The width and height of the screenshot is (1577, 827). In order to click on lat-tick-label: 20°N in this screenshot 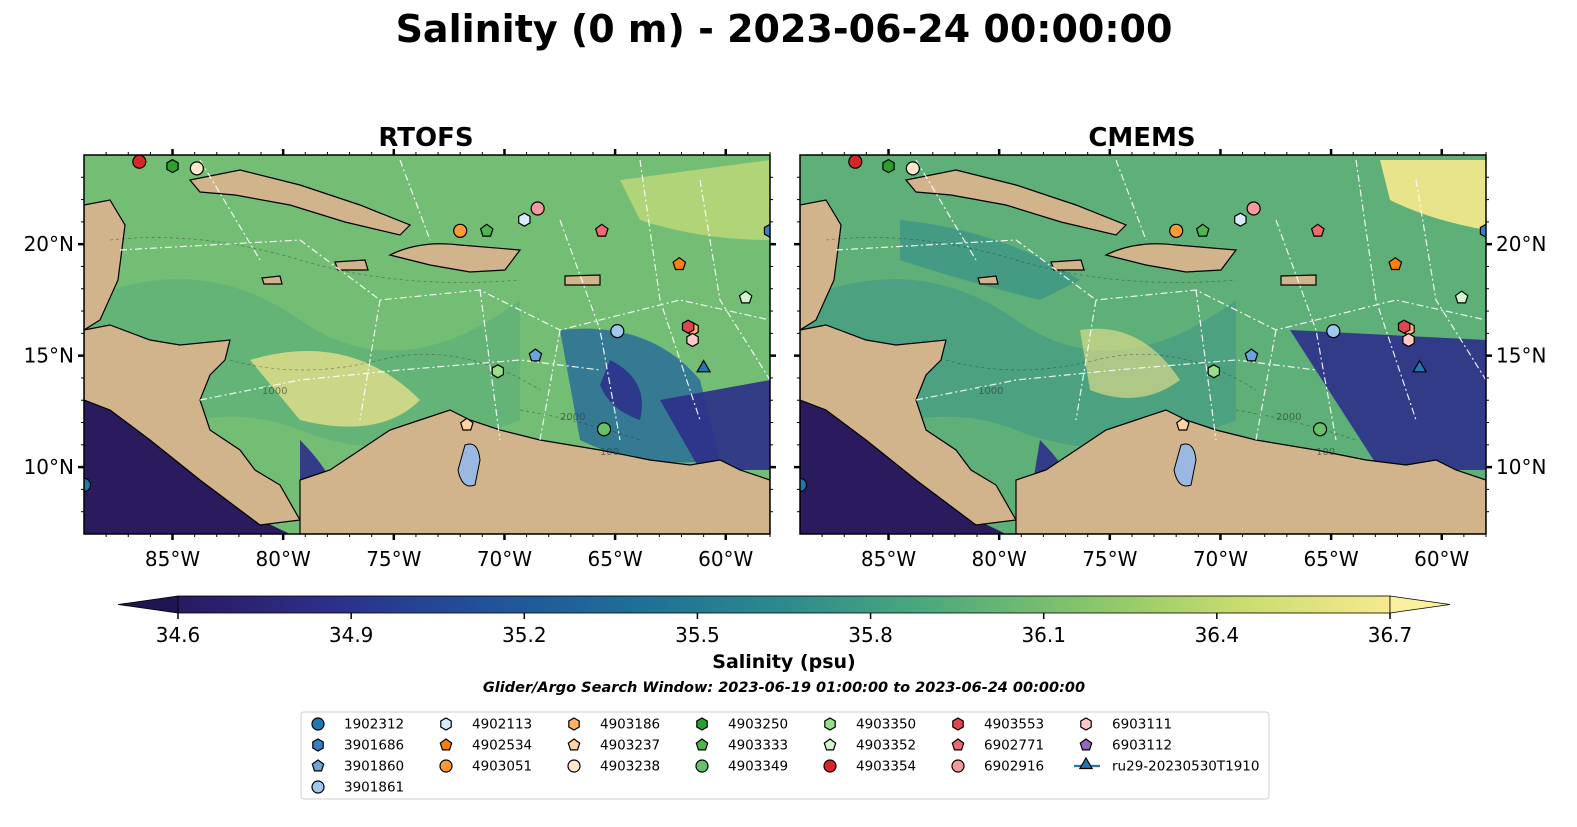, I will do `click(49, 244)`.